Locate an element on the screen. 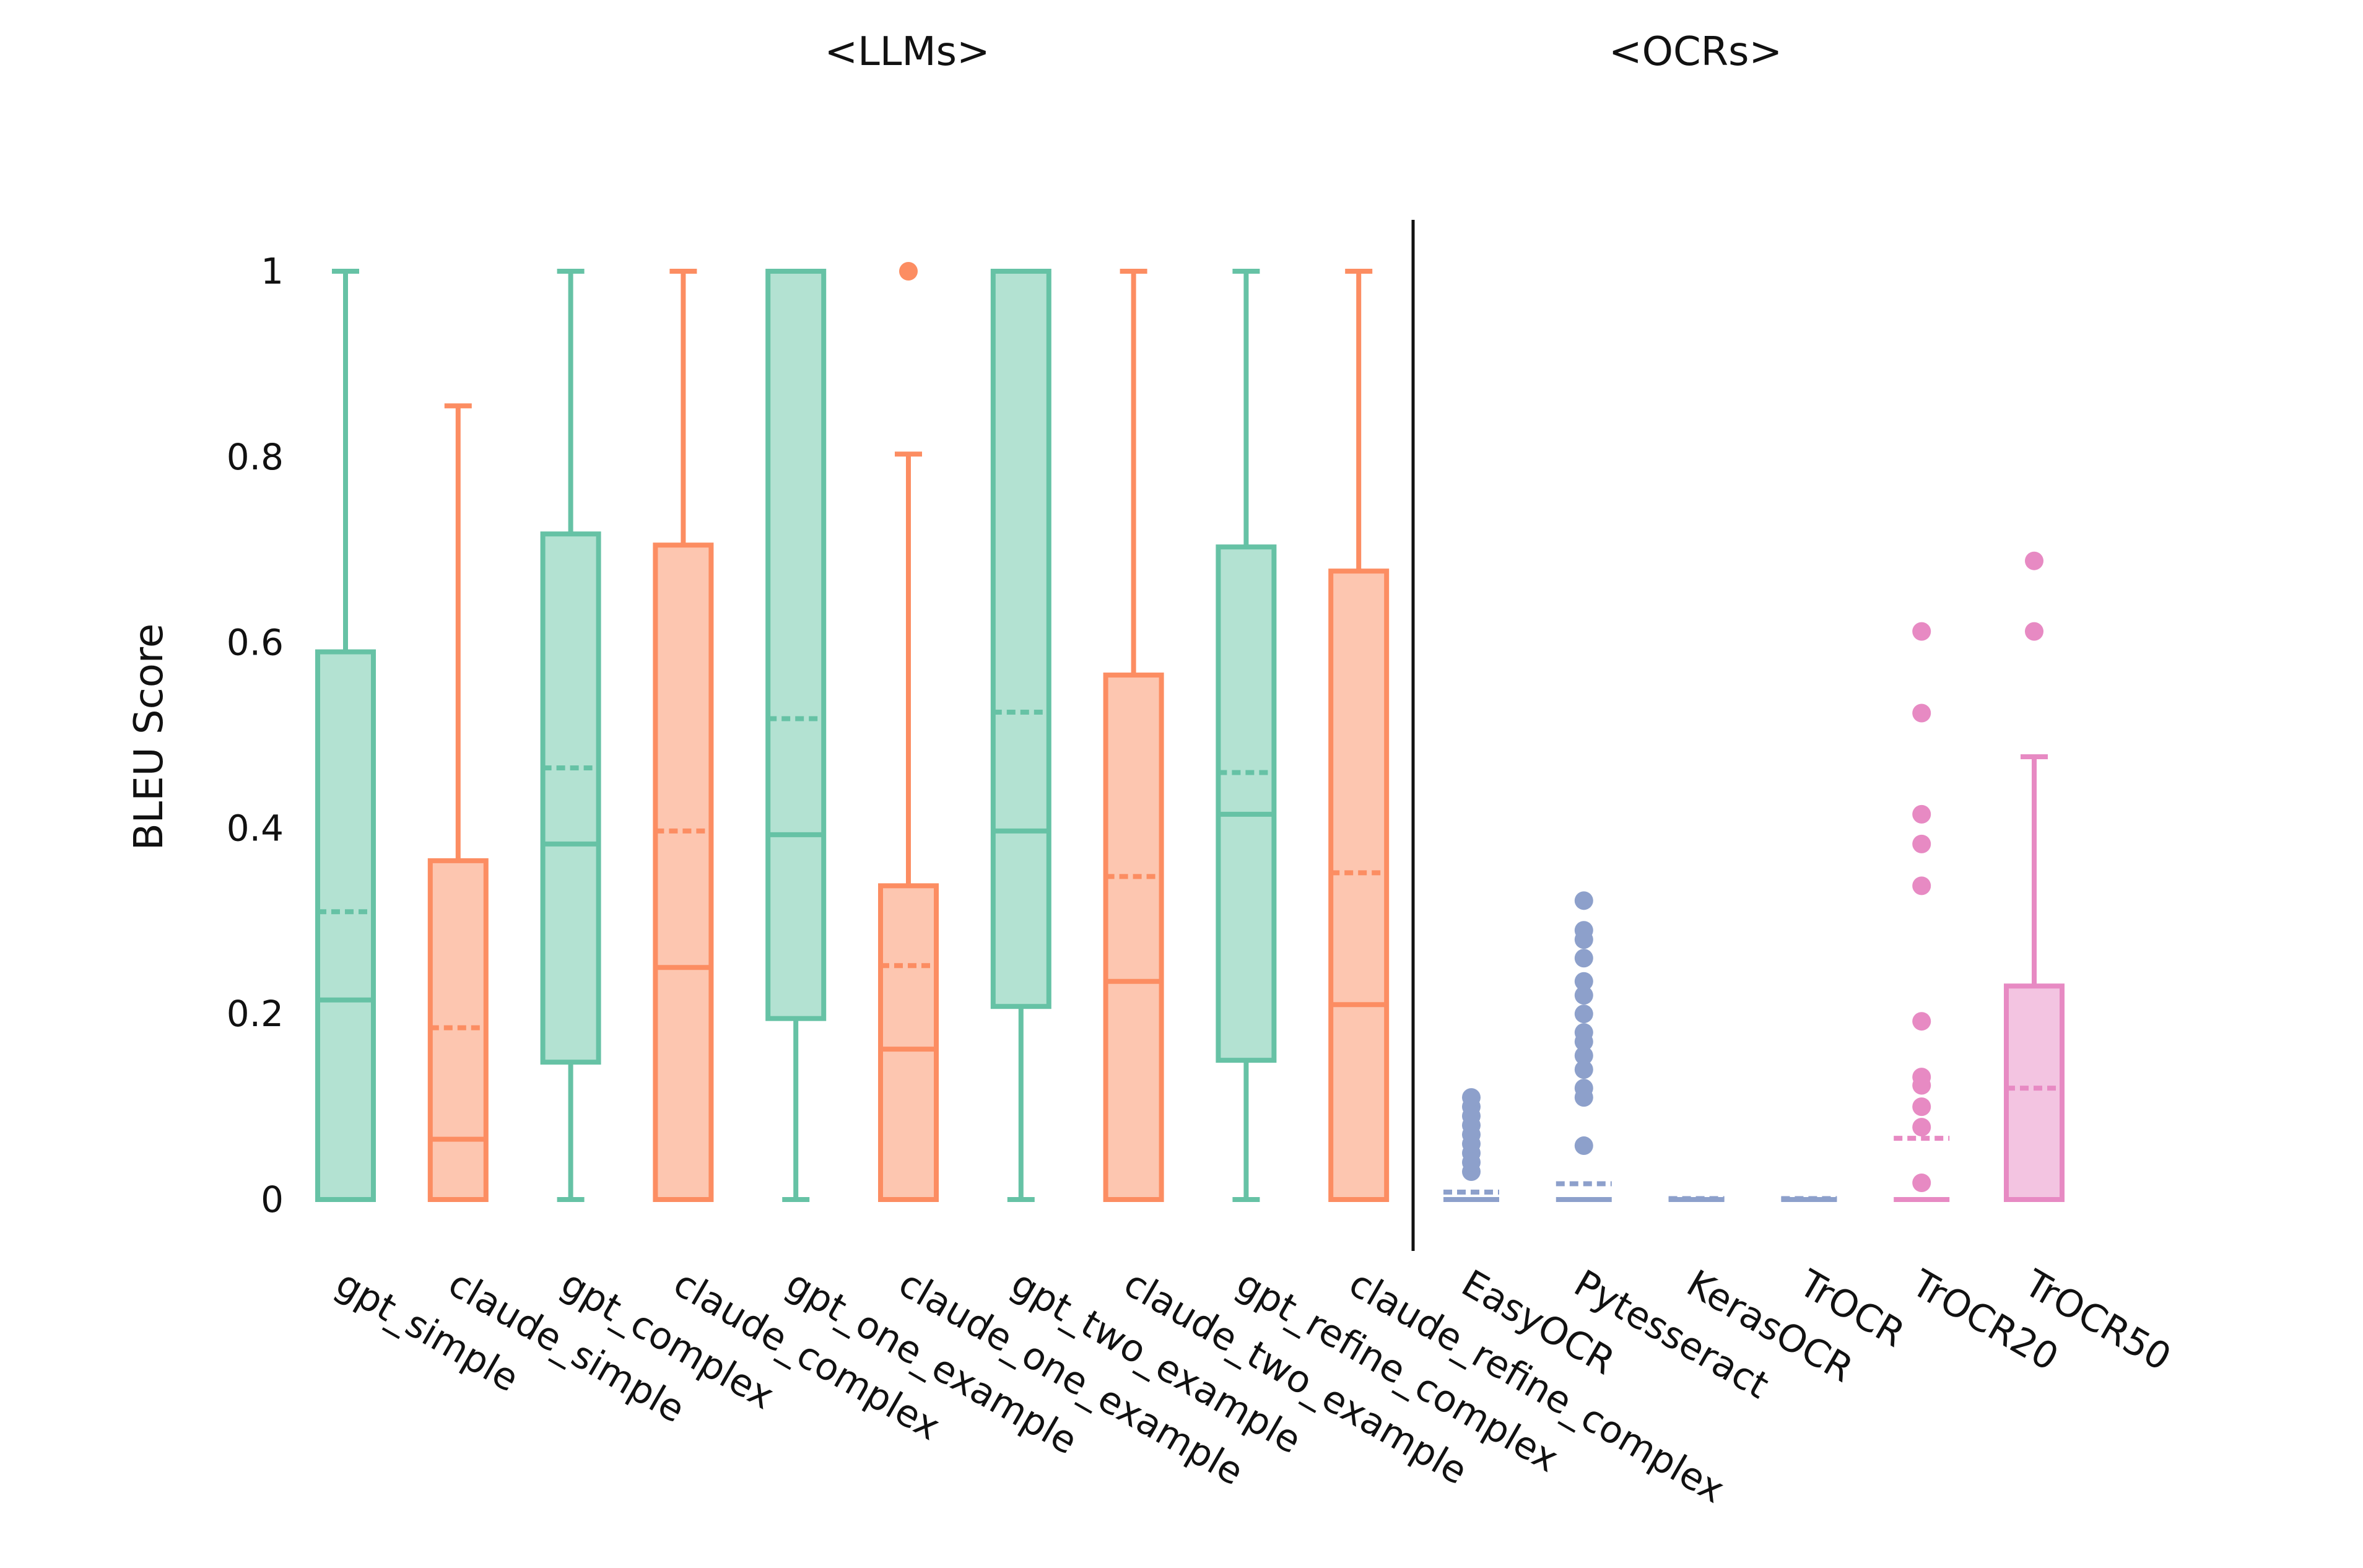 This screenshot has height=1568, width=2363. y-tick-label: 0.8 is located at coordinates (255, 457).